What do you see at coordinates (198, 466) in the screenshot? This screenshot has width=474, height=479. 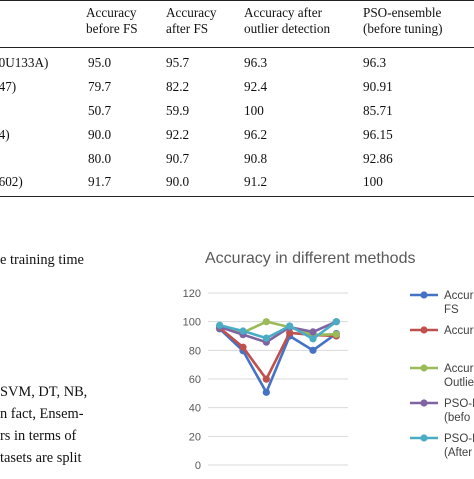 I see `y-tick-label: 0` at bounding box center [198, 466].